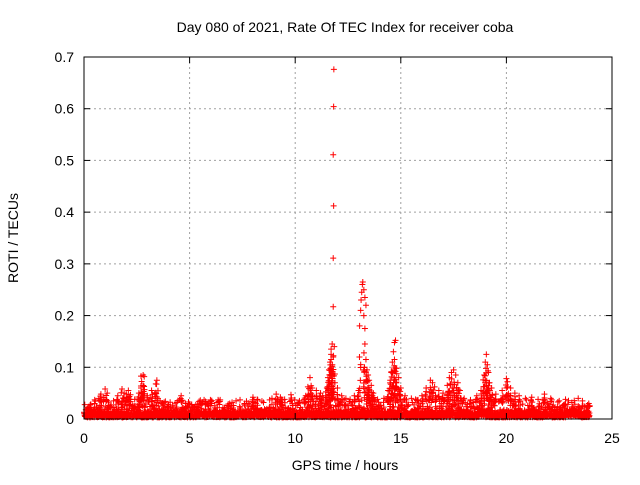 The image size is (640, 485). What do you see at coordinates (65, 367) in the screenshot?
I see `y-tick-label: 0.1` at bounding box center [65, 367].